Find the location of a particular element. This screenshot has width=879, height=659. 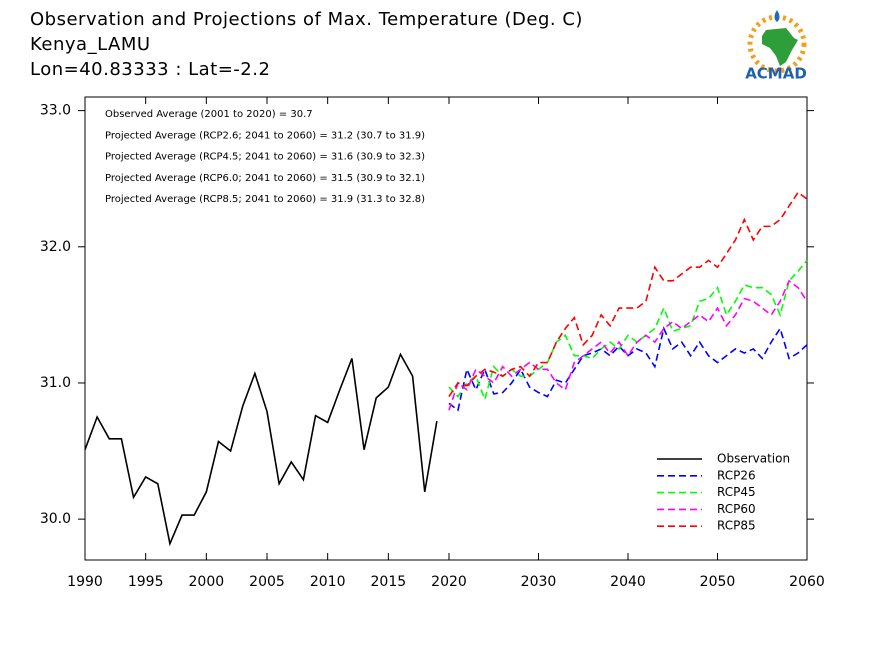

legend-label: RCP45 is located at coordinates (736, 492).